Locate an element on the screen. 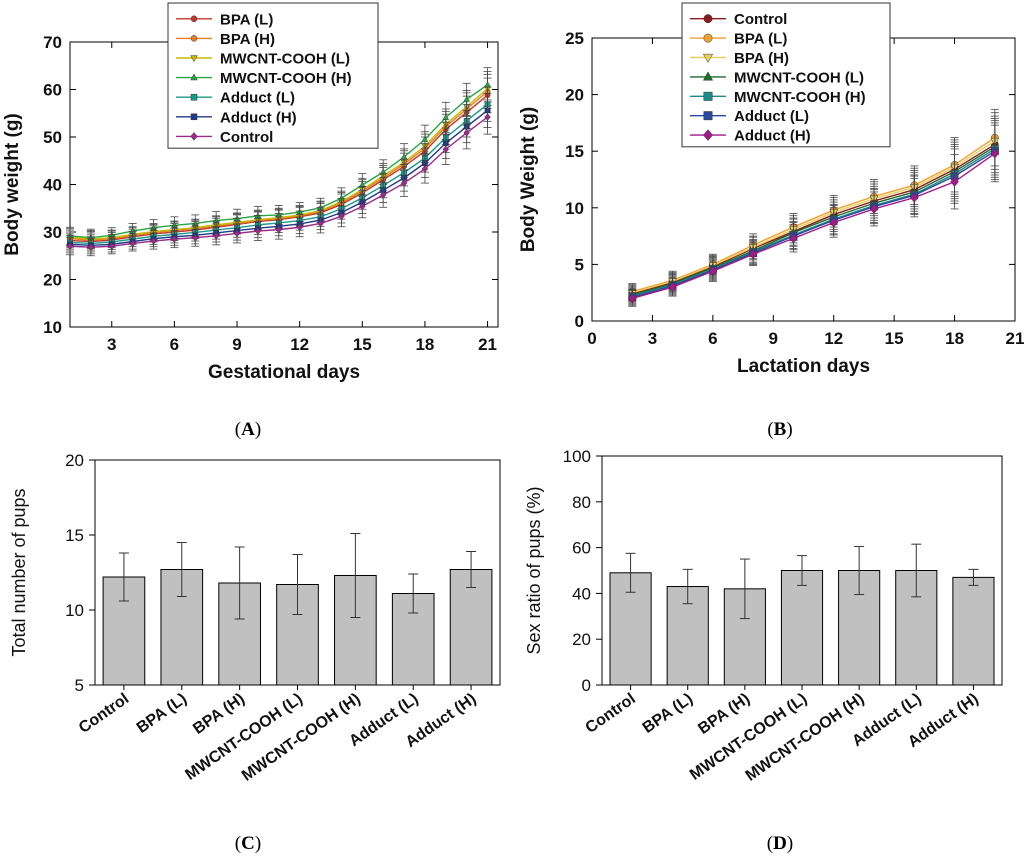  x-tick-label: 21 is located at coordinates (487, 344).